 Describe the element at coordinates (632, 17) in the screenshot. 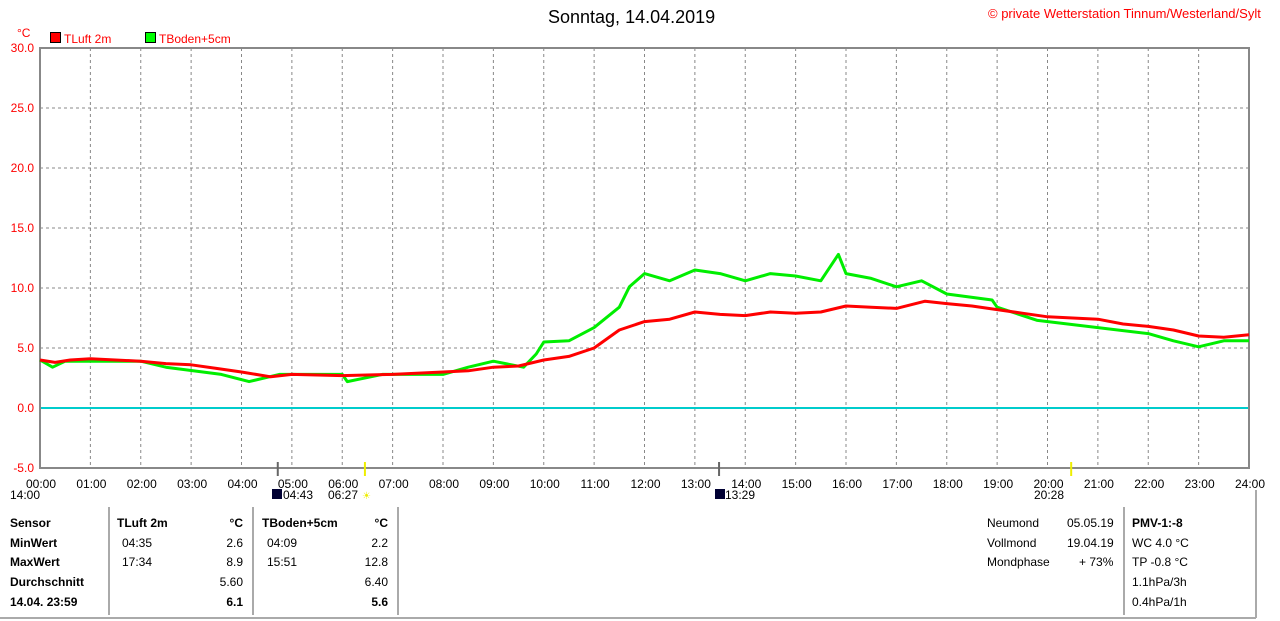

I see `page-title: Sonntag, 14.04.2019` at that location.